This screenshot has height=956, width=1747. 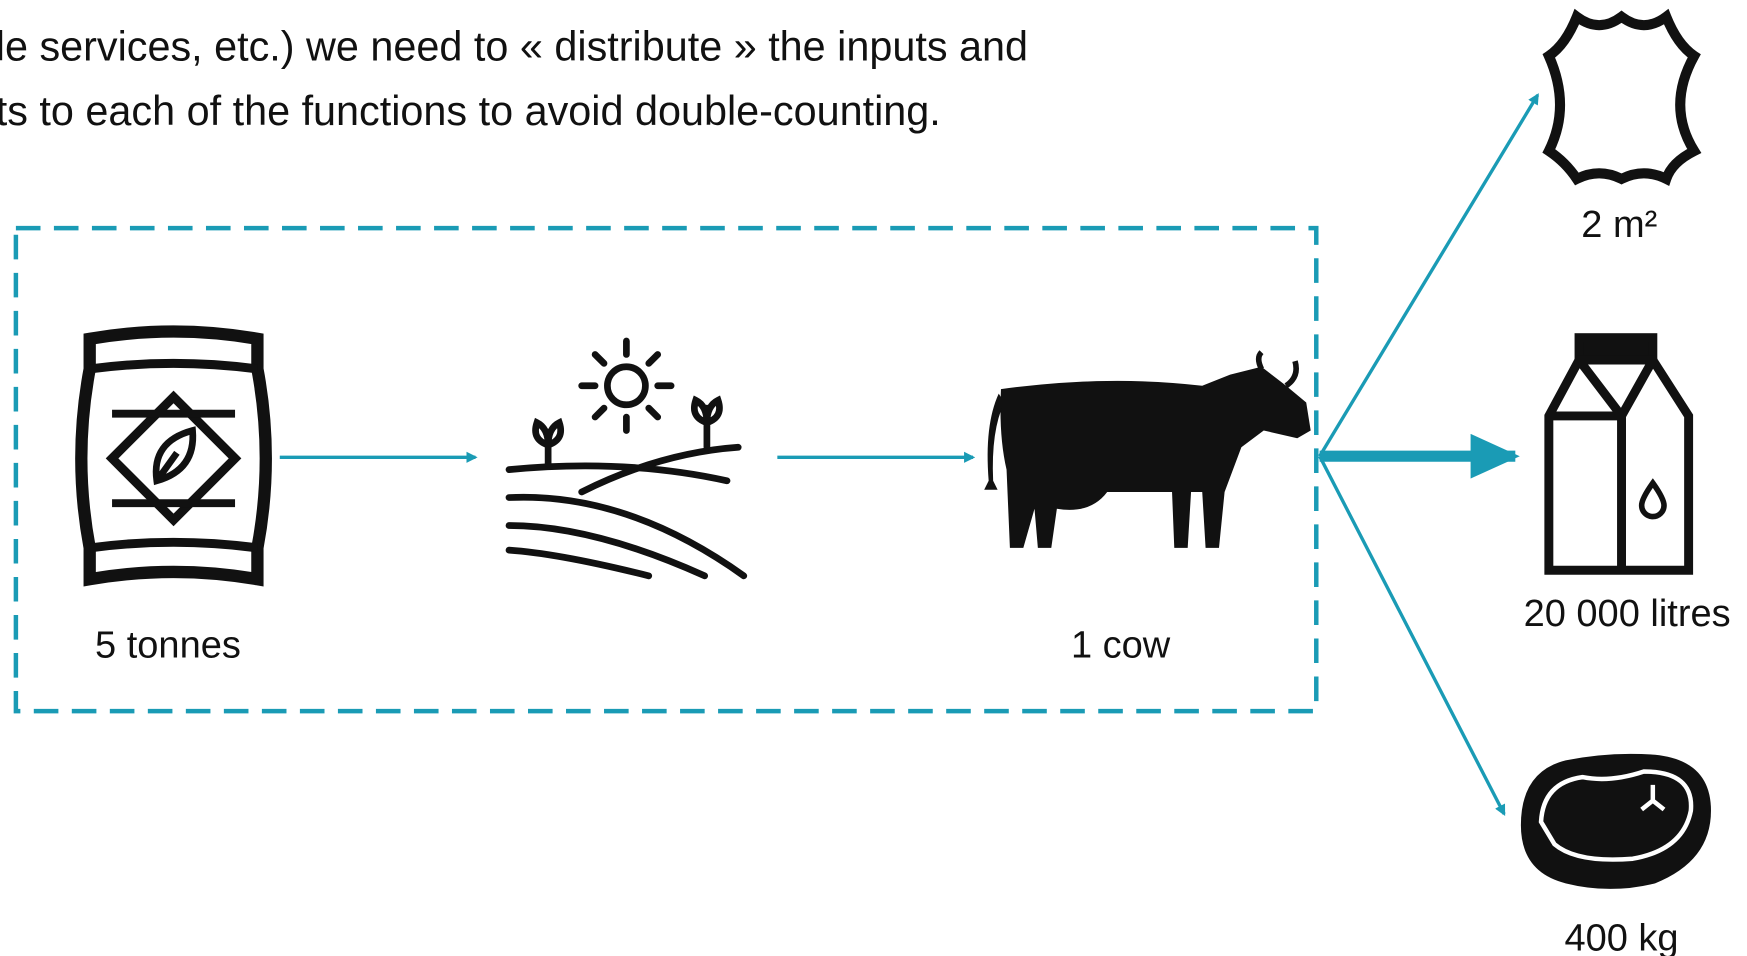 I want to click on label: 2 m², so click(x=1619, y=225).